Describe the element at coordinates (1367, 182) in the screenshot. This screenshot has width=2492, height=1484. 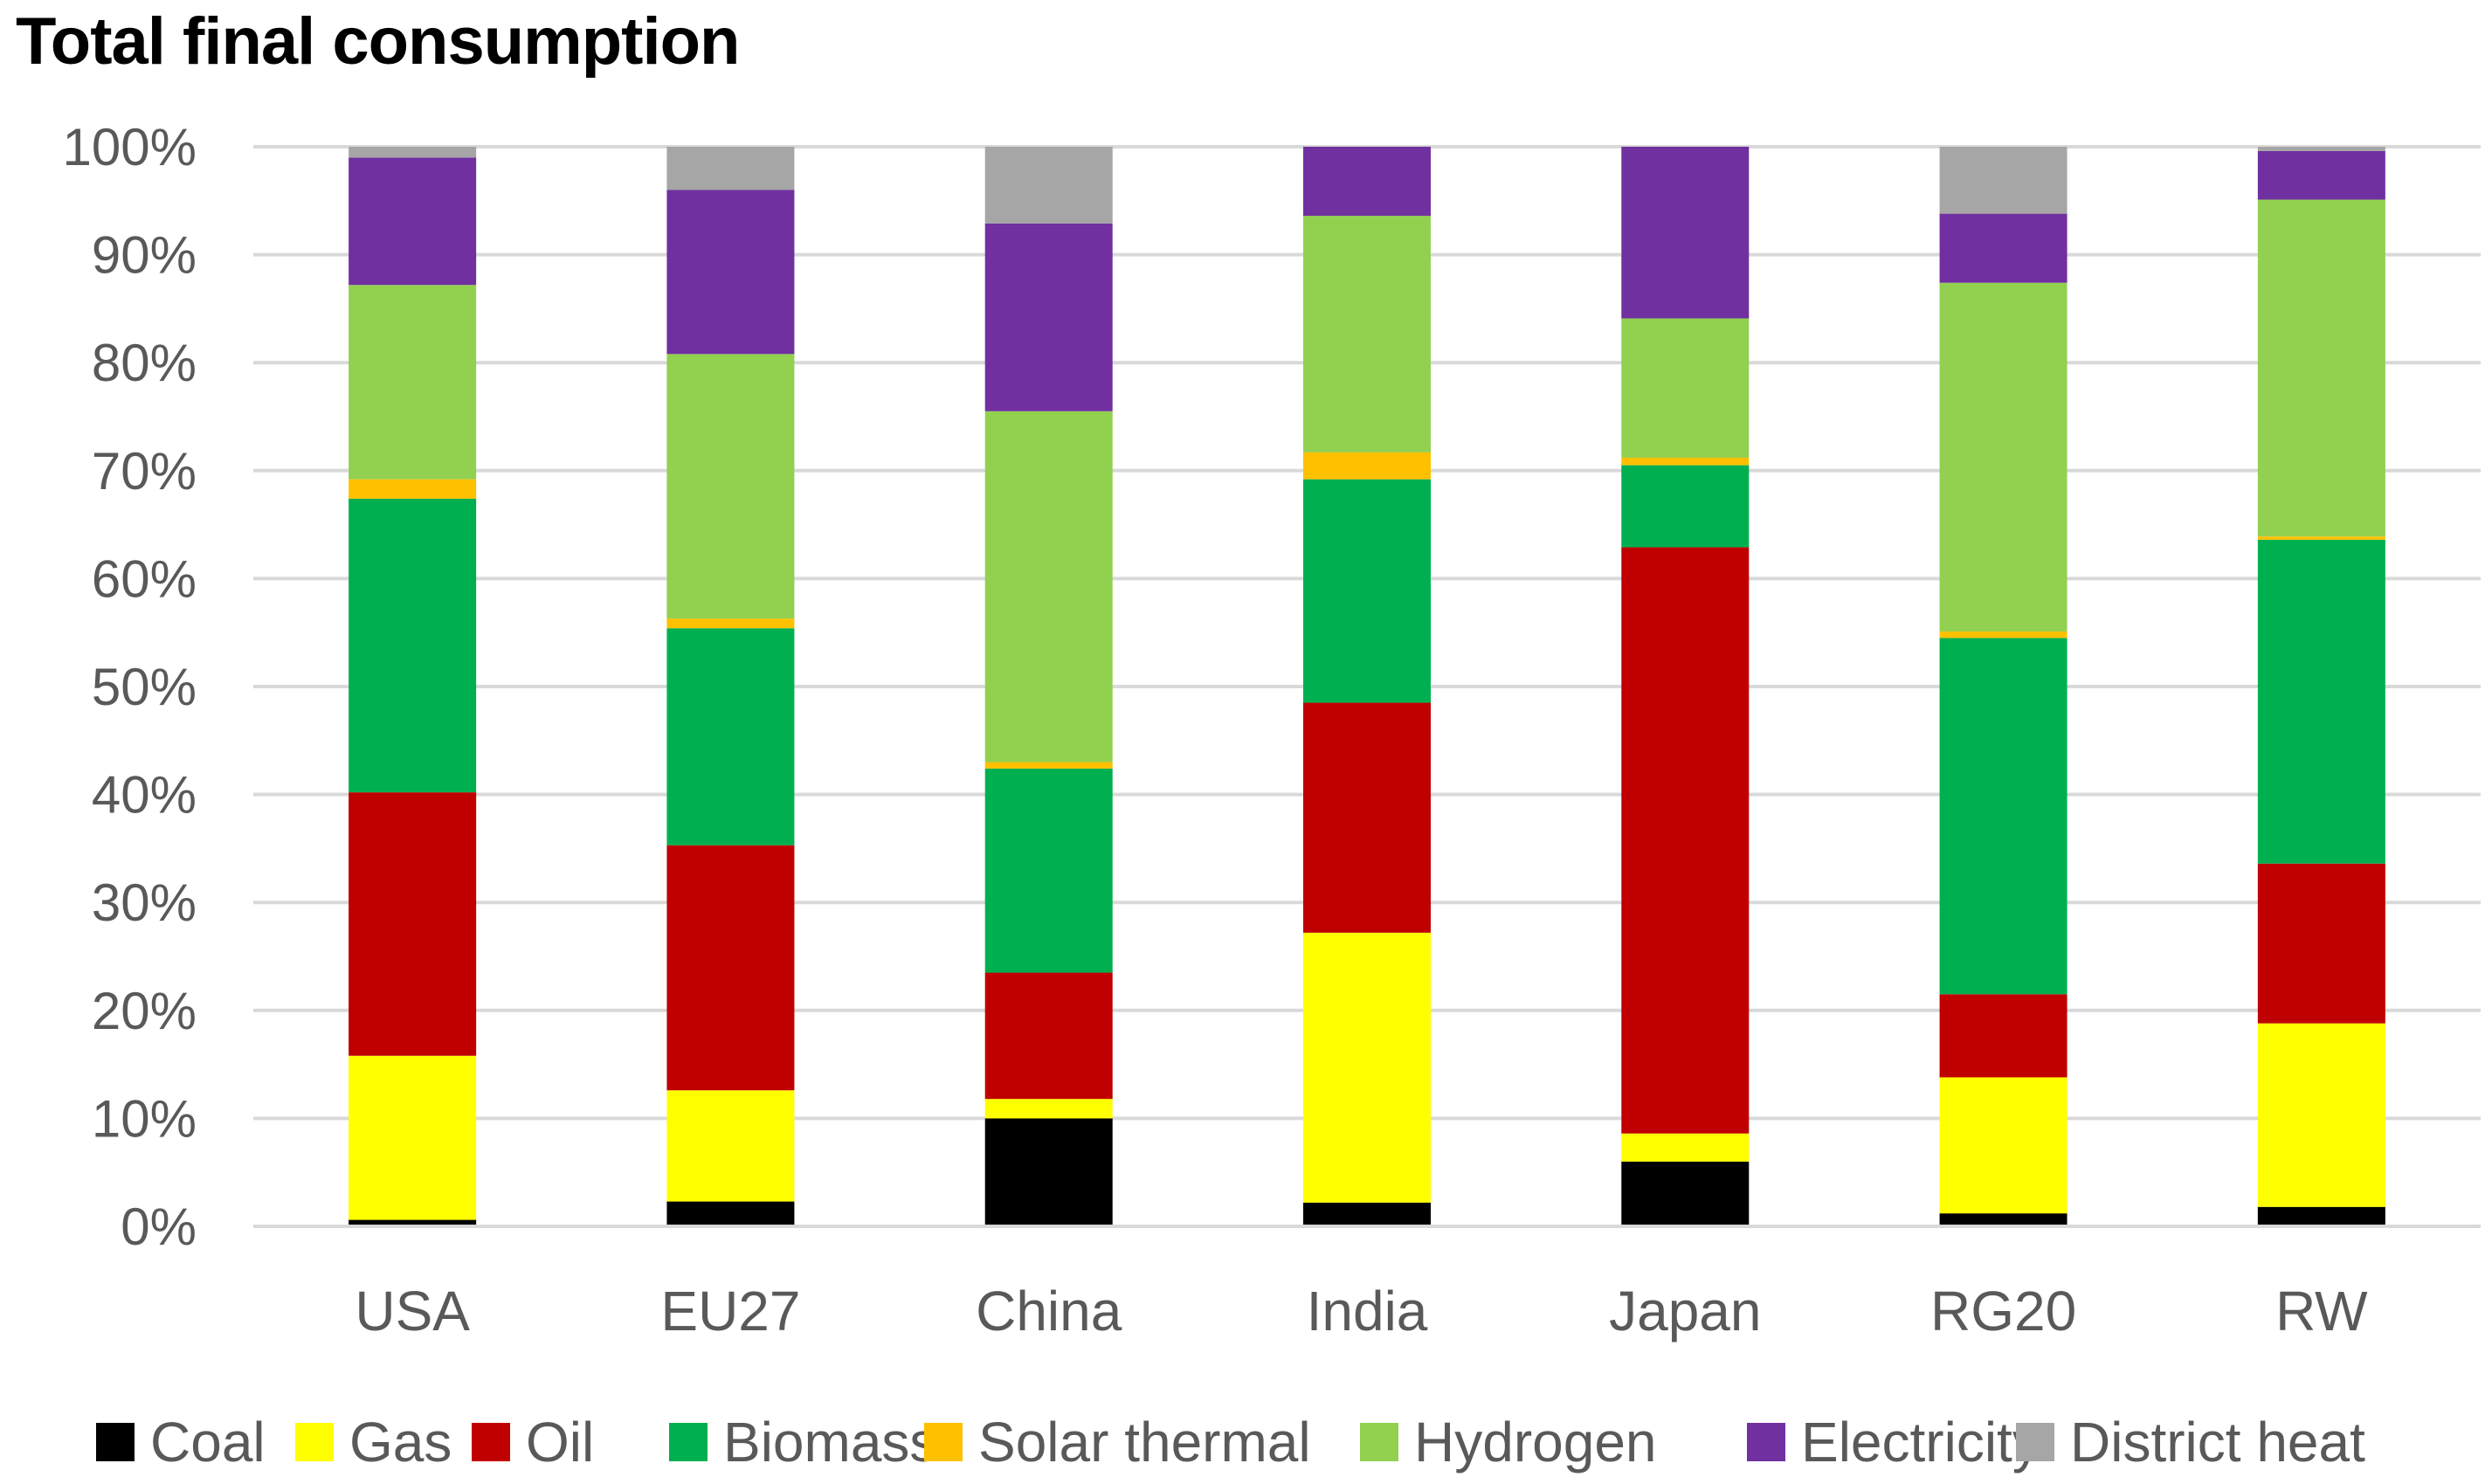
I see `bar-segment-india-electricity` at that location.